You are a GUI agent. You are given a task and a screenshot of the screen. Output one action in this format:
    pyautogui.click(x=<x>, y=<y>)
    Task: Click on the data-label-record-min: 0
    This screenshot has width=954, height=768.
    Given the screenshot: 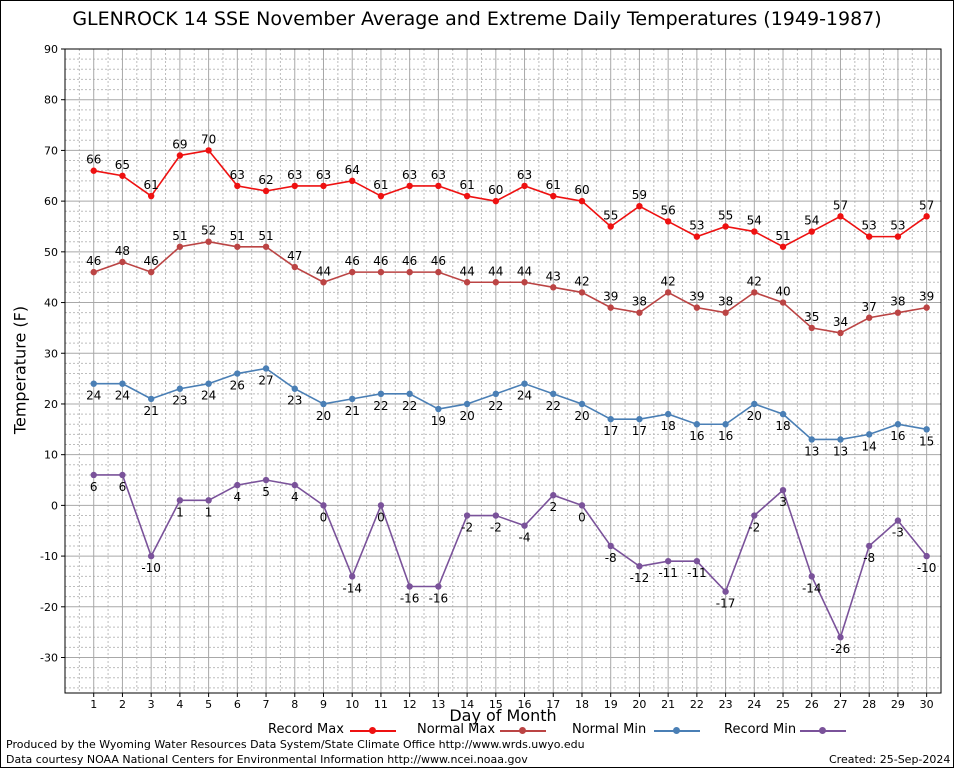 What is the action you would take?
    pyautogui.click(x=324, y=517)
    